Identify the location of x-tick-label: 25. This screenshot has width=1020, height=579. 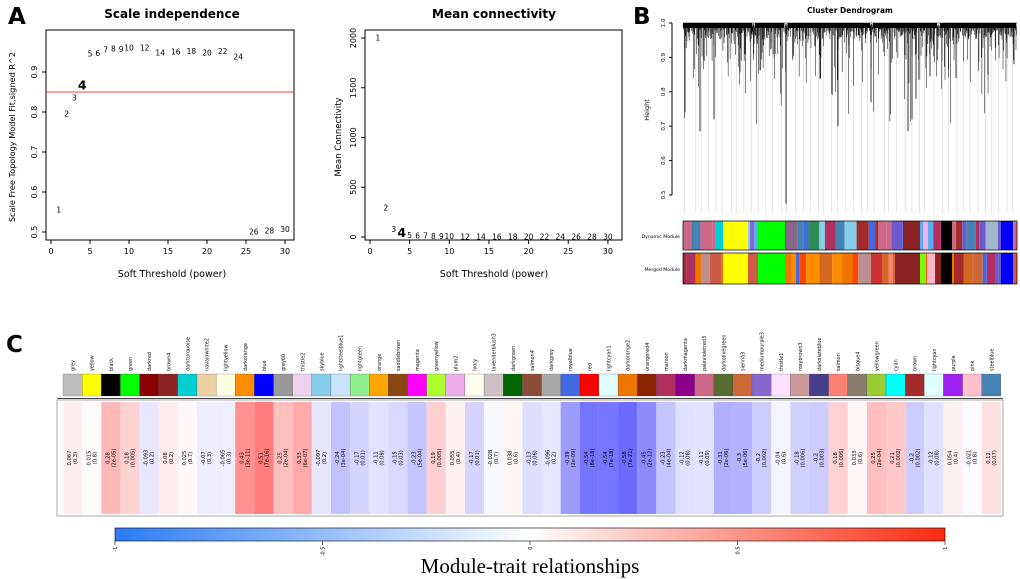
(246, 251).